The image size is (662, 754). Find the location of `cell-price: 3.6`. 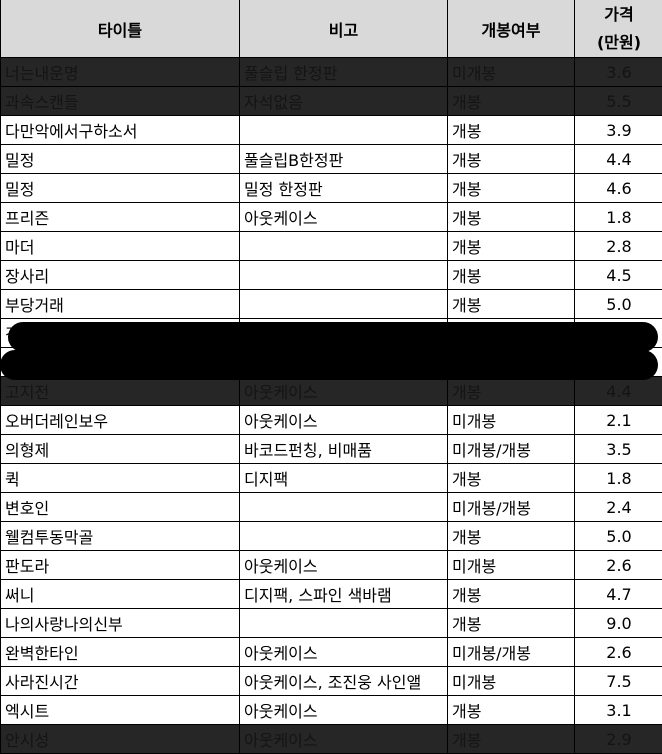

cell-price: 3.6 is located at coordinates (618, 72).